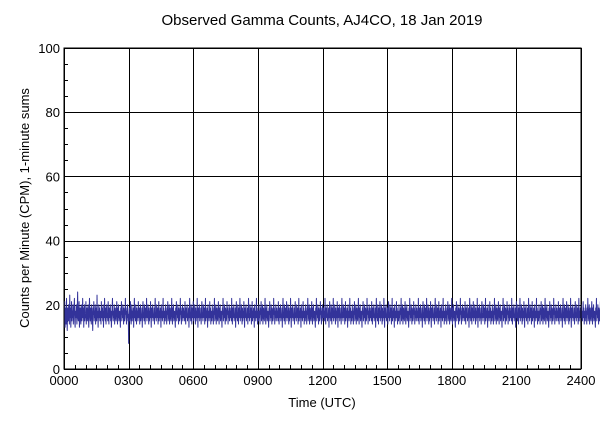  I want to click on y-axis-tick-labels: 0 20 40 60 80 100, so click(49, 209).